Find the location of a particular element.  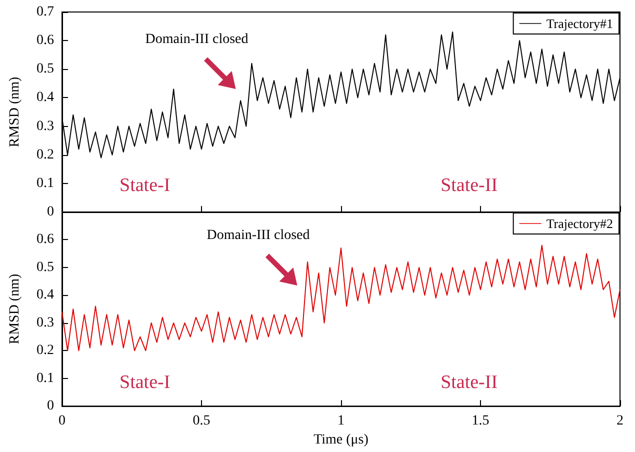

x-tick-label: 2 is located at coordinates (620, 421).